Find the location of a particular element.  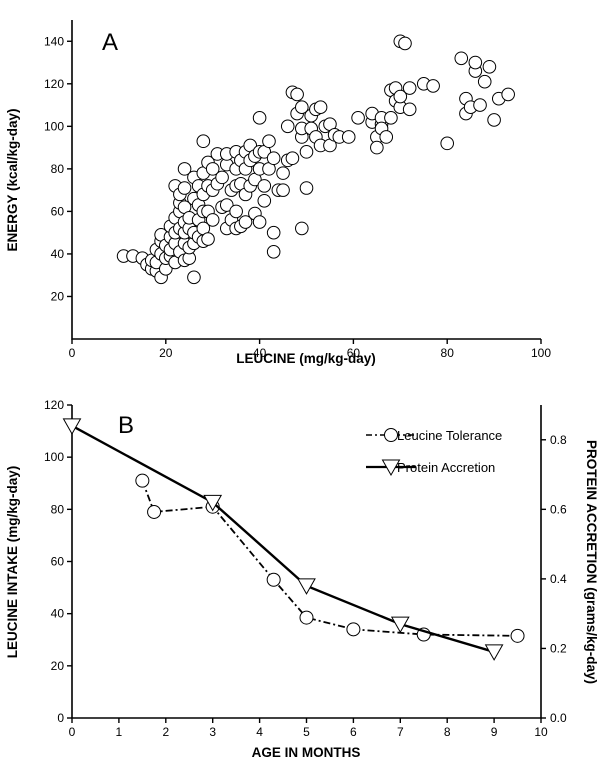

legend-leucine-tolerance-label: Leucine Tolerance is located at coordinates (449, 435).